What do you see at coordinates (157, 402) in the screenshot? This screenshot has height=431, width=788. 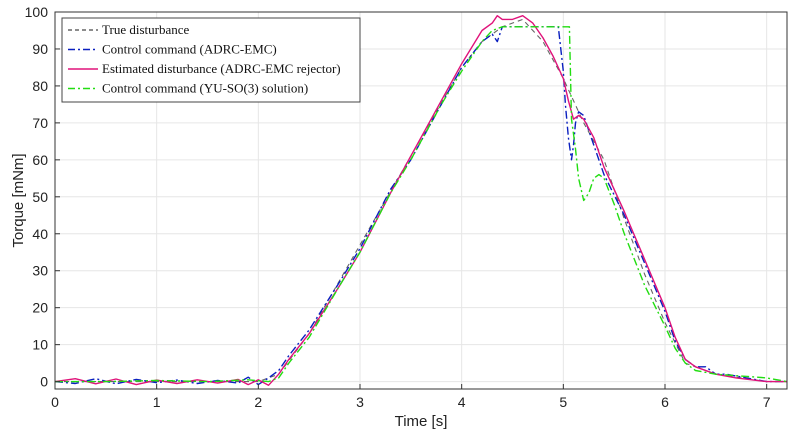 I see `x-tick-label: 1` at bounding box center [157, 402].